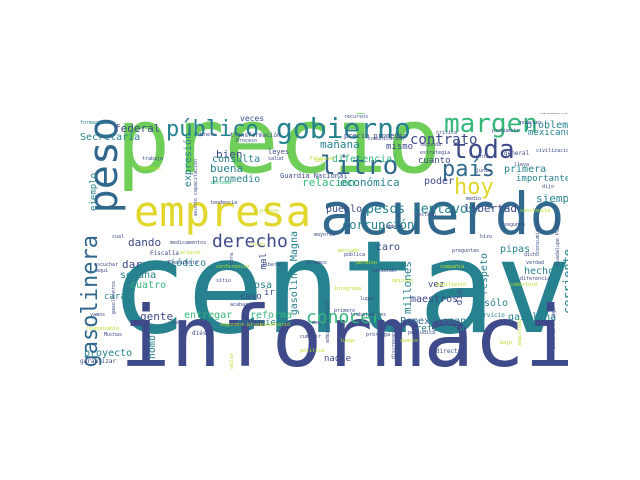  I want to click on word-constancia: constancia, so click(535, 211).